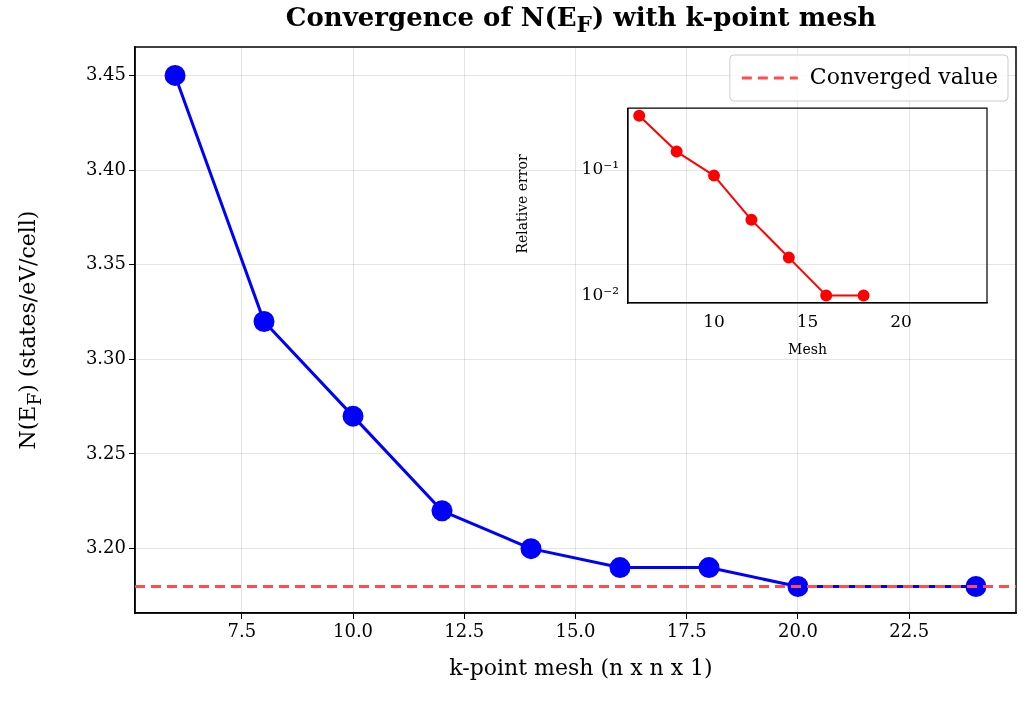  I want to click on y-tick-label: 3.25, so click(105, 452).